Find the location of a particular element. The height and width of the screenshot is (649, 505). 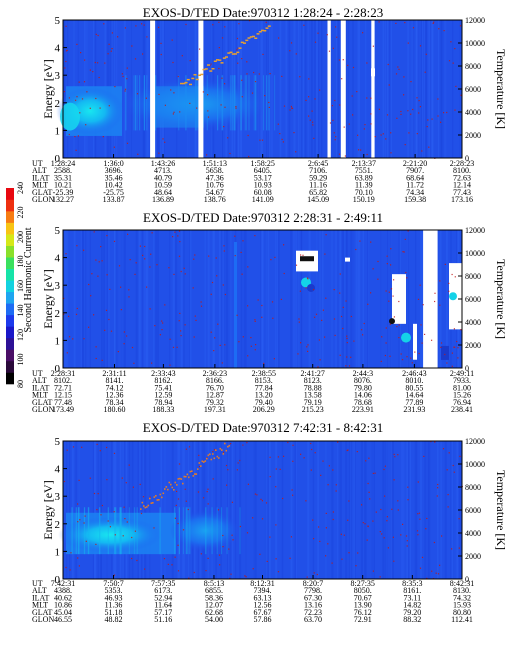

orbit-row-value: 48.82 is located at coordinates (114, 619).